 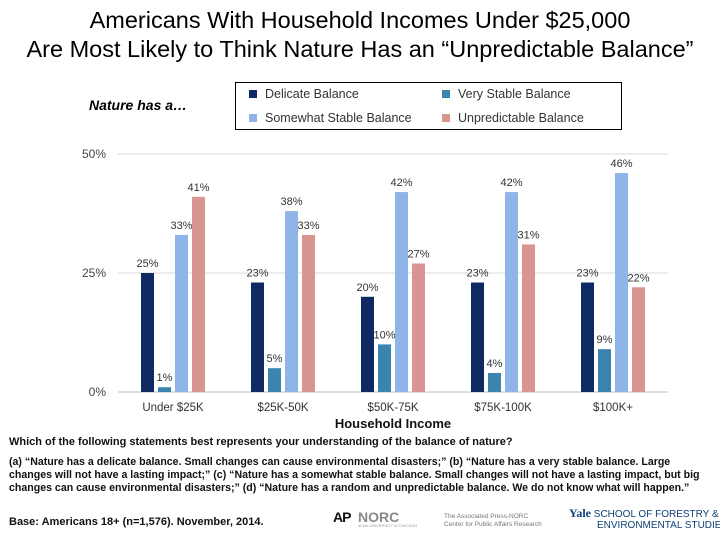 What do you see at coordinates (198, 188) in the screenshot?
I see `data-label: 41%` at bounding box center [198, 188].